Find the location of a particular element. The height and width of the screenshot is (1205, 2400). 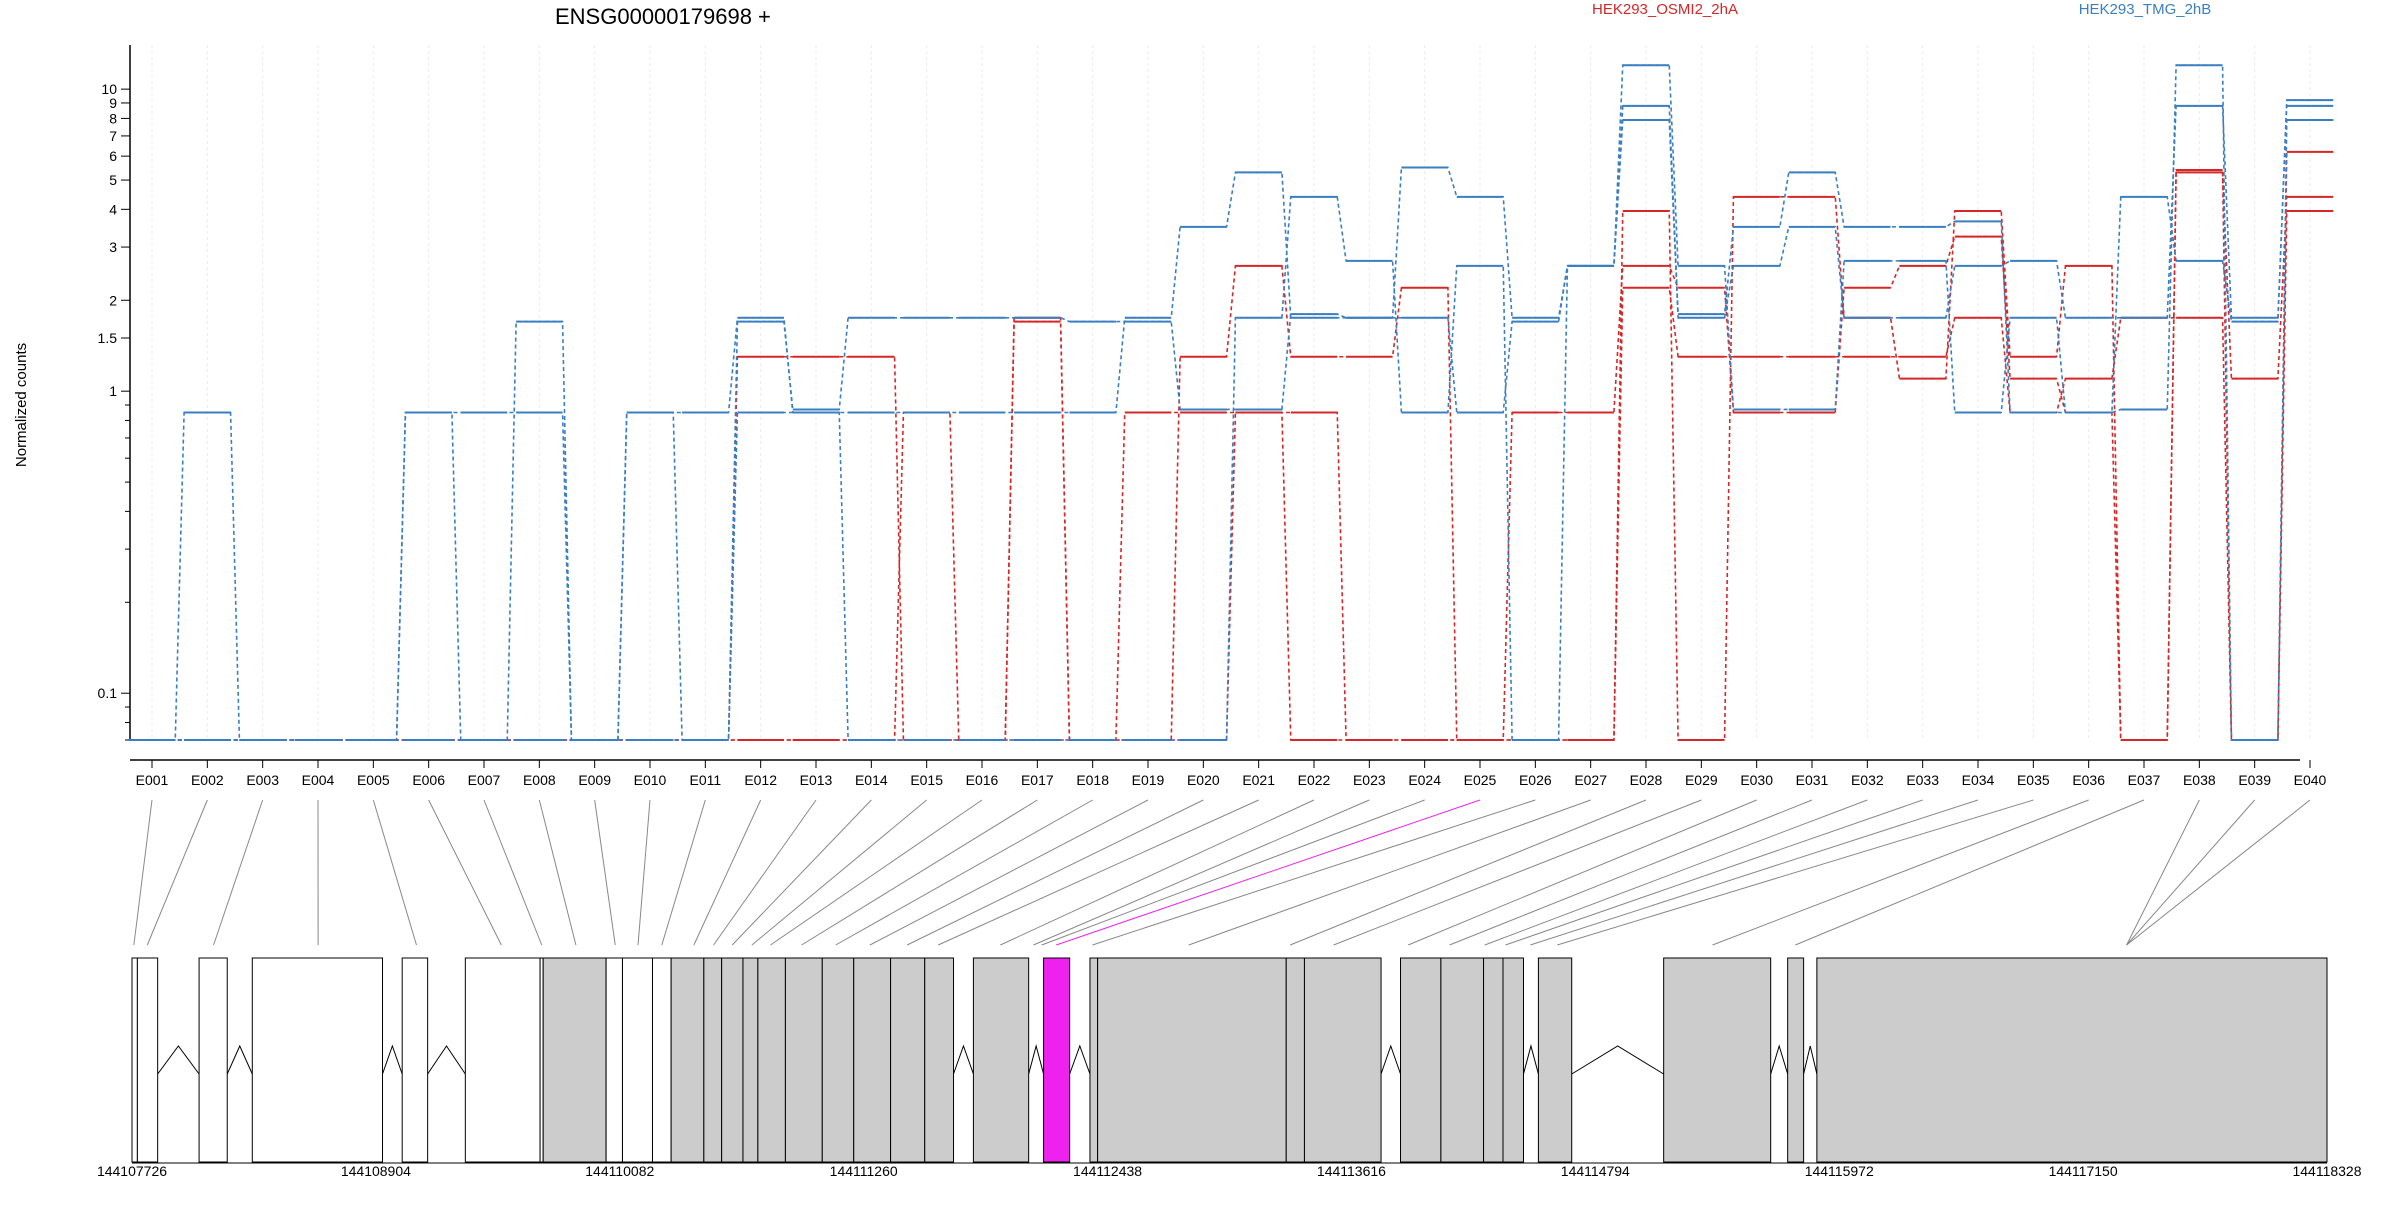

y-tick-label: 3 is located at coordinates (113, 247).